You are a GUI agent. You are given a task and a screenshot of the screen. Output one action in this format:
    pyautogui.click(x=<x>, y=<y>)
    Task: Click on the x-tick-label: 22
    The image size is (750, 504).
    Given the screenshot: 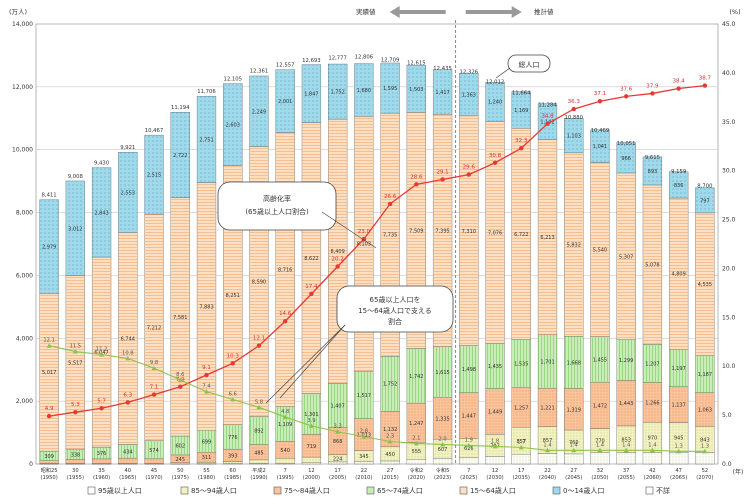 What is the action you would take?
    pyautogui.click(x=547, y=471)
    